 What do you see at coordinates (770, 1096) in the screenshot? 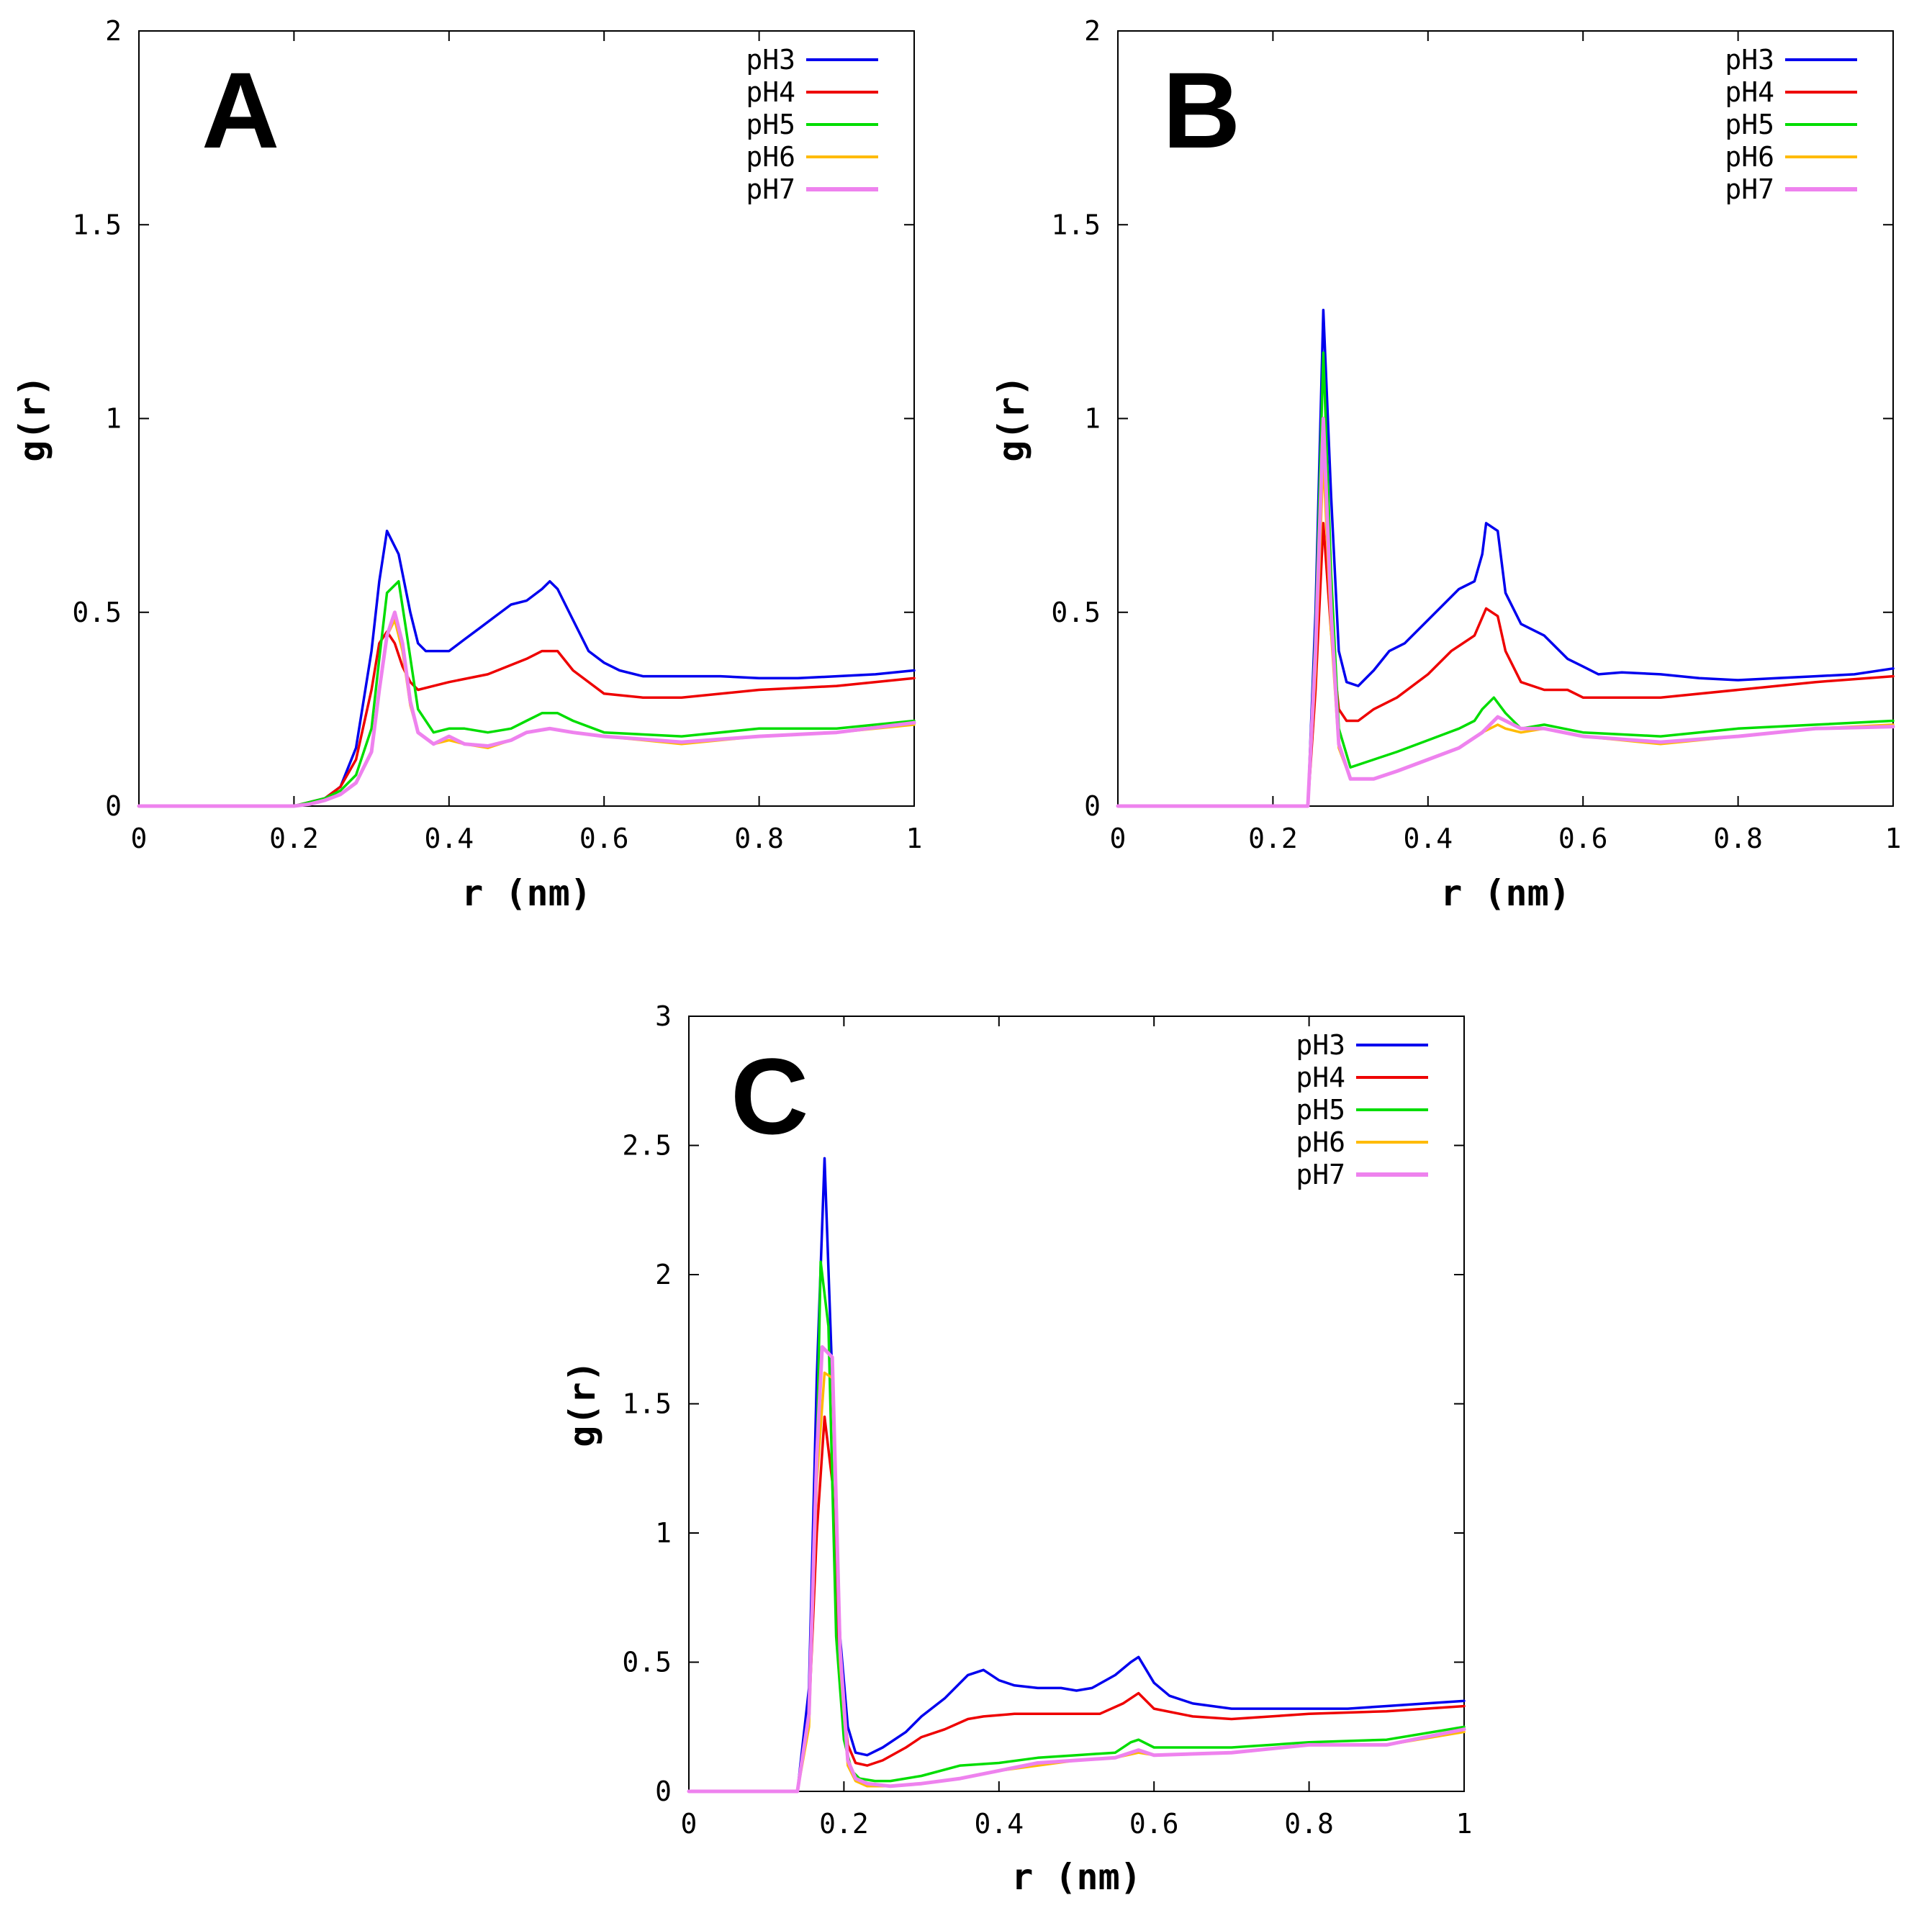
I see `panel-letter: C` at bounding box center [770, 1096].